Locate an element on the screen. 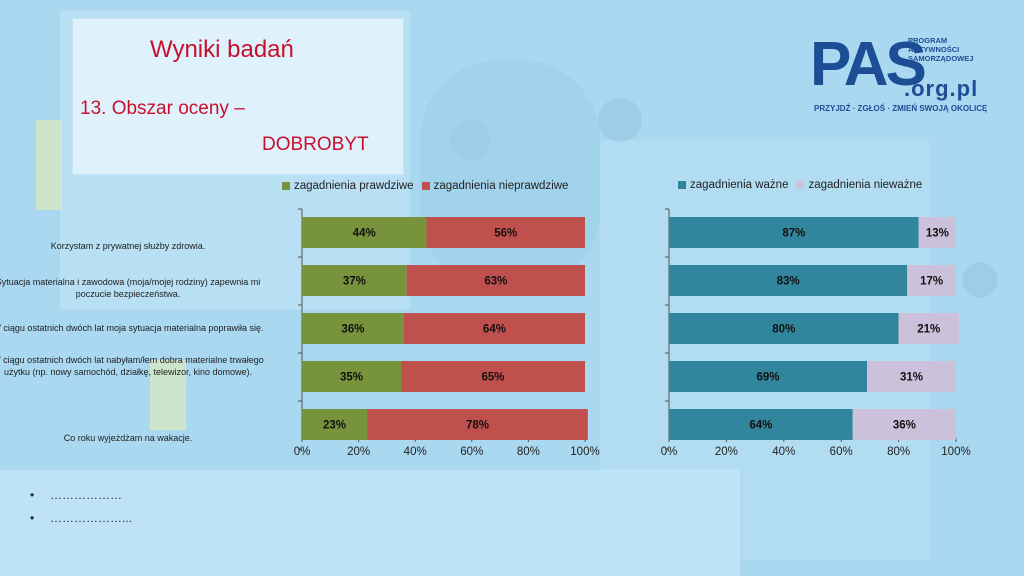  data-label: 17% is located at coordinates (931, 282).